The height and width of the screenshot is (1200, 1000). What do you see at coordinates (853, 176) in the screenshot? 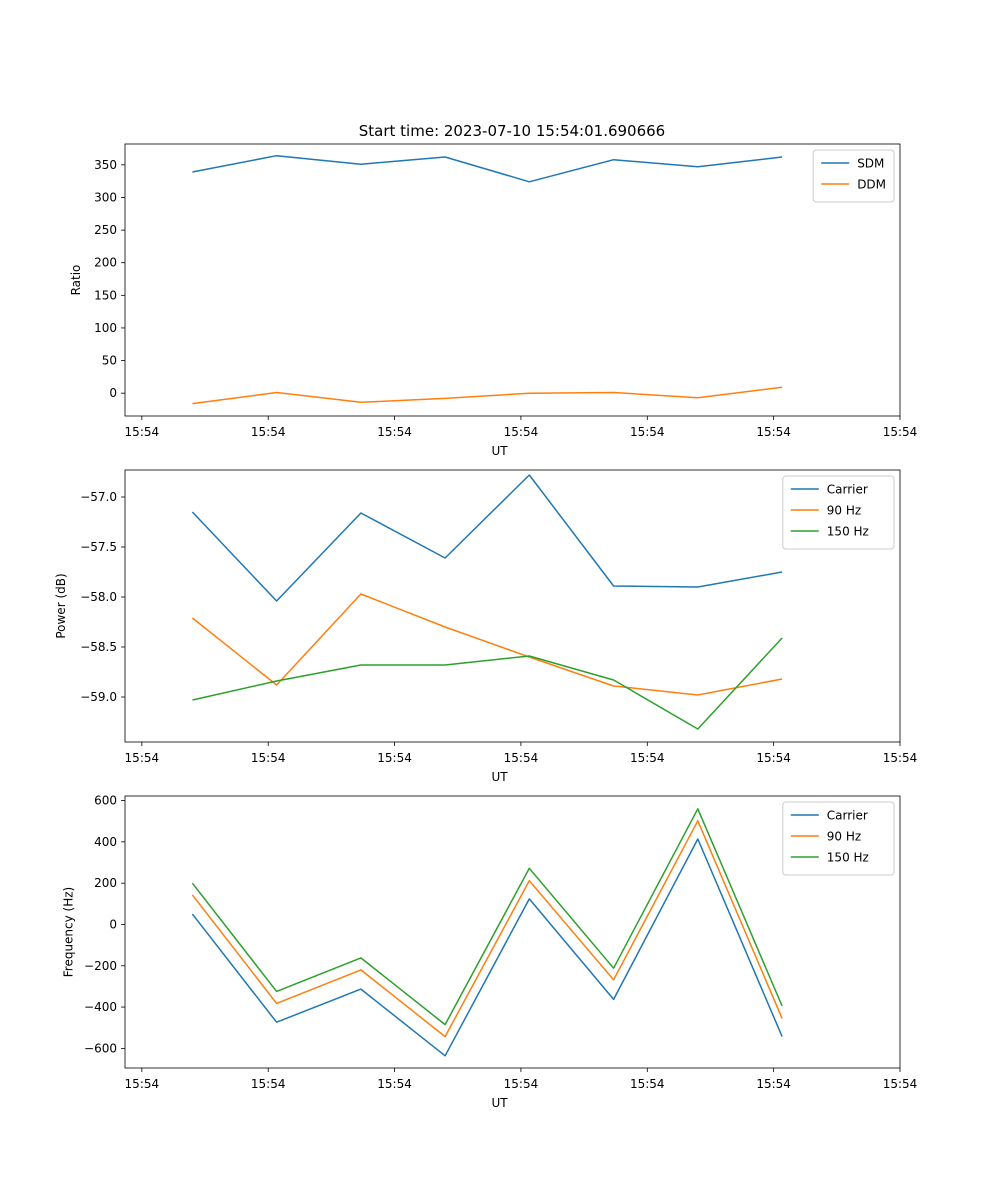
I see `legend: SDM DDM` at bounding box center [853, 176].